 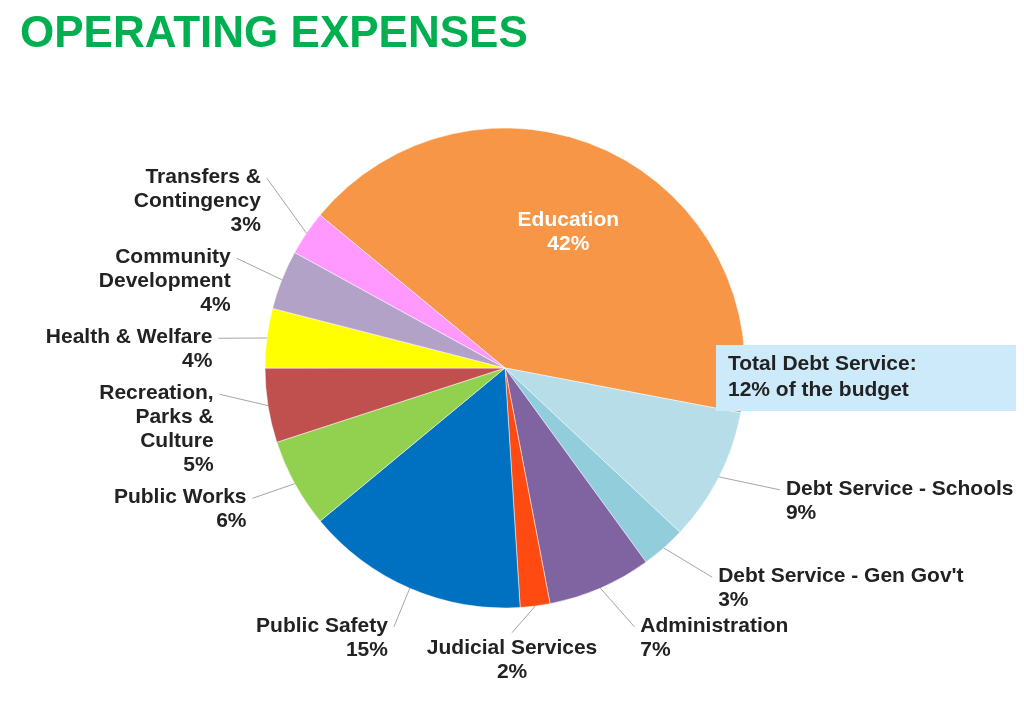 I want to click on data-label: 5%, so click(x=198, y=464).